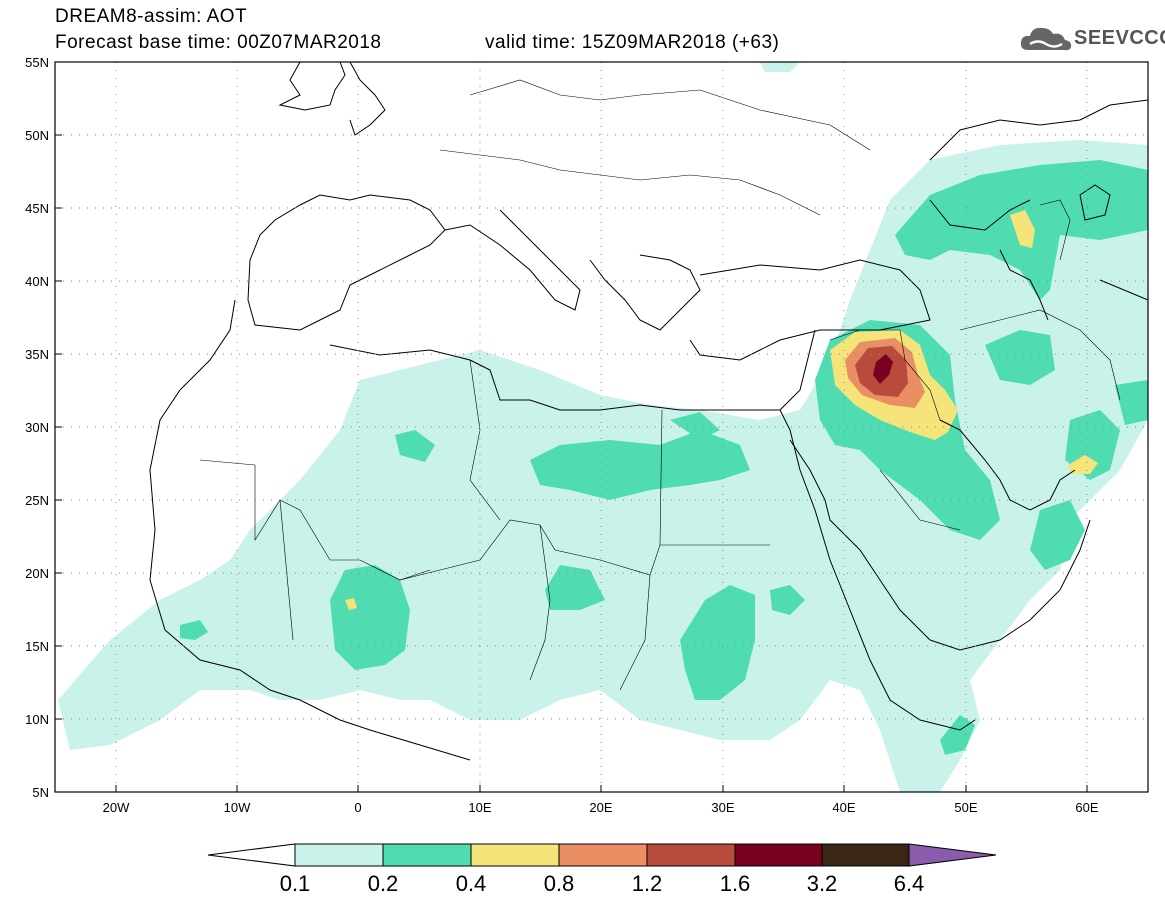  What do you see at coordinates (37, 573) in the screenshot?
I see `lat-label: 20N` at bounding box center [37, 573].